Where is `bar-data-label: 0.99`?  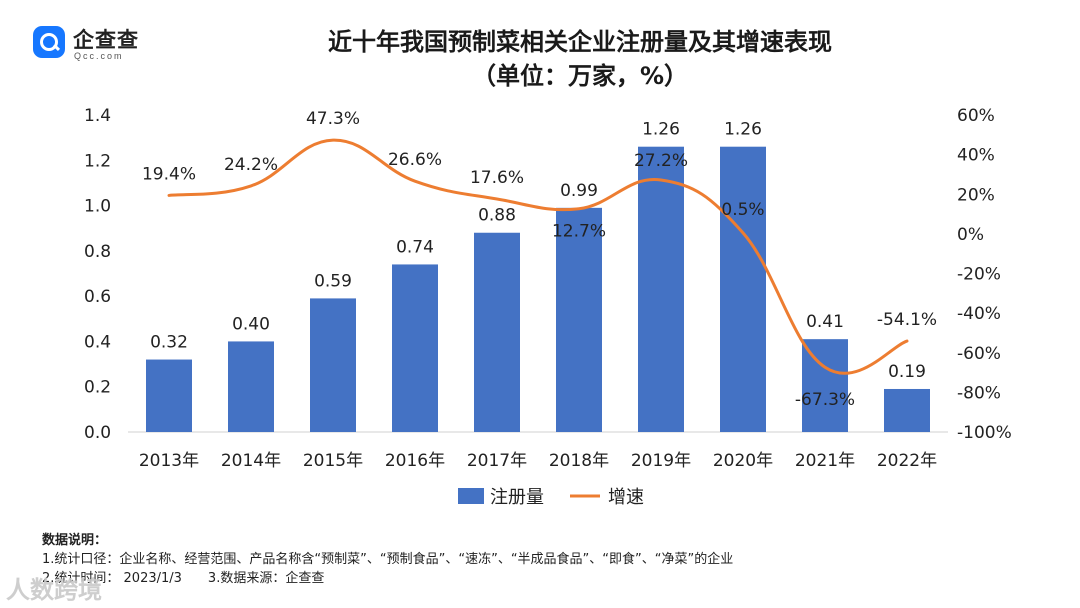 bar-data-label: 0.99 is located at coordinates (579, 191).